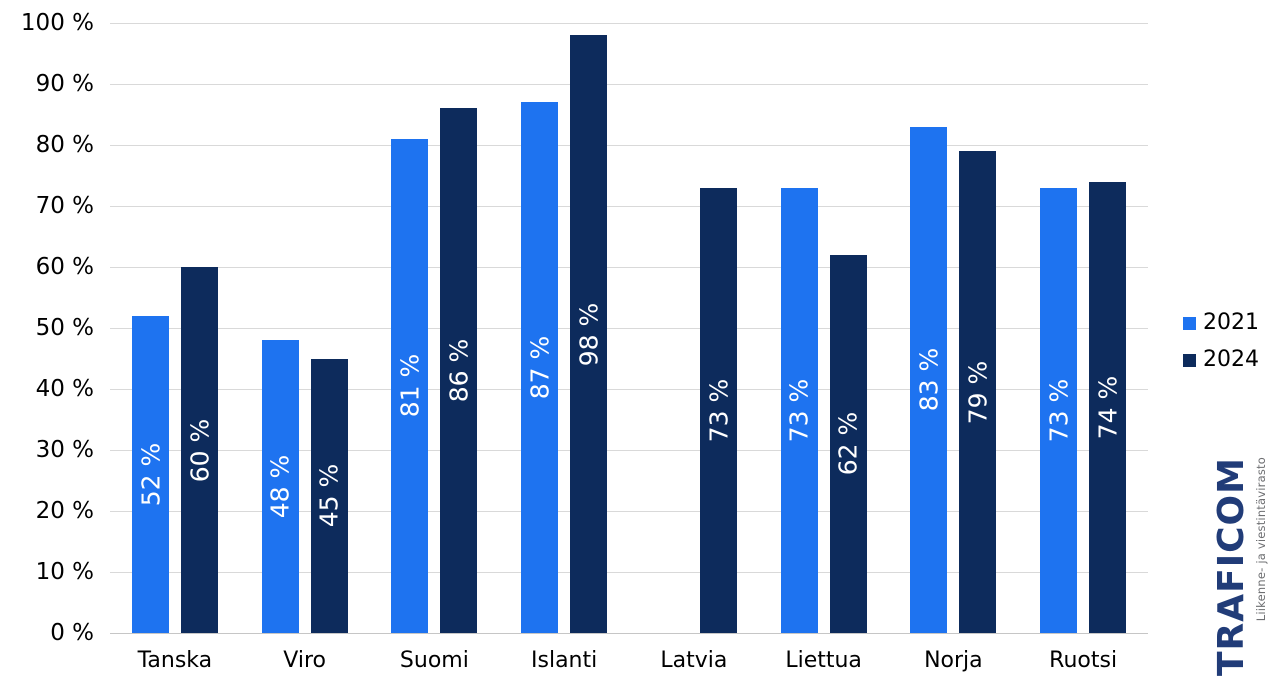  I want to click on y-tick-label: 40 %, so click(64, 389).